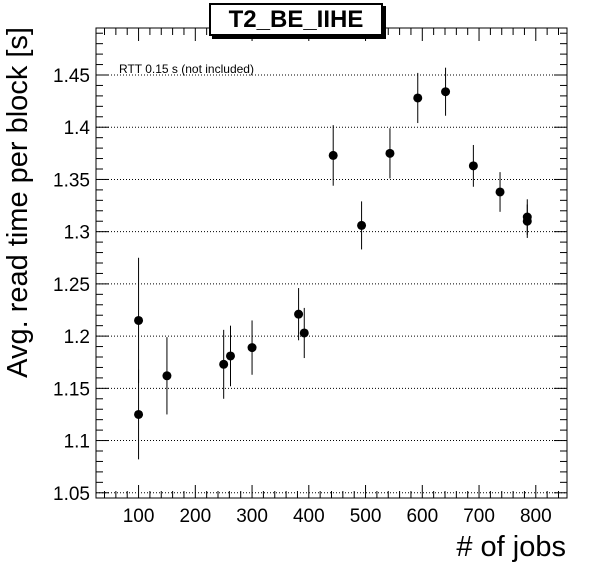 The width and height of the screenshot is (596, 572). I want to click on y-tick-label: 1.15, so click(71, 389).